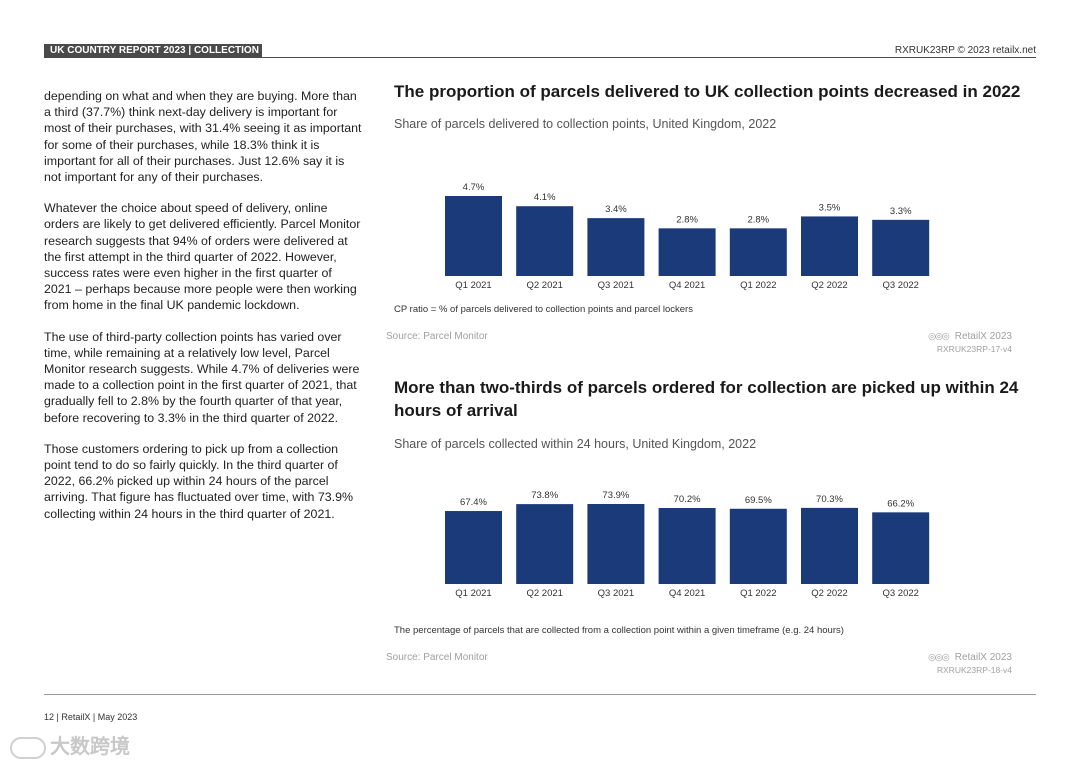 The width and height of the screenshot is (1080, 763). Describe the element at coordinates (829, 499) in the screenshot. I see `chart-2-value-label: 70.3%` at that location.